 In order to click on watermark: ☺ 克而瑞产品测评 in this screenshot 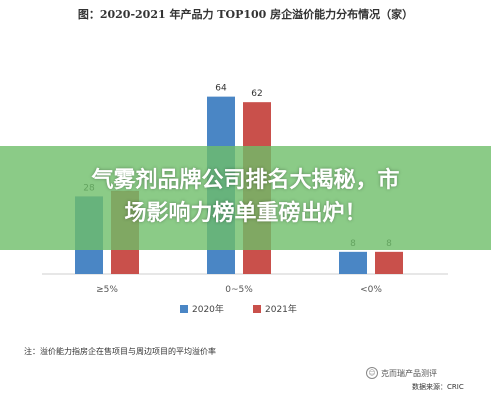, I will do `click(401, 373)`.